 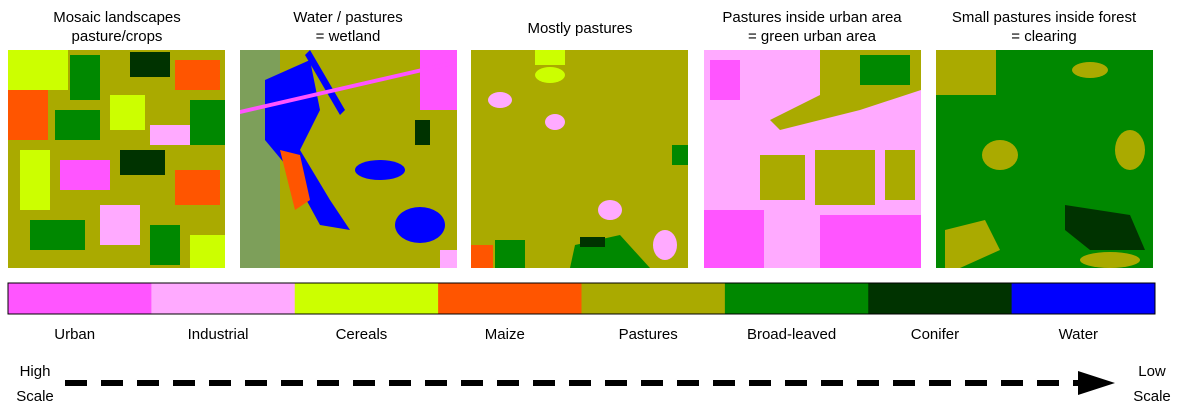 I want to click on legend-label: Broad-leaved, so click(x=791, y=334).